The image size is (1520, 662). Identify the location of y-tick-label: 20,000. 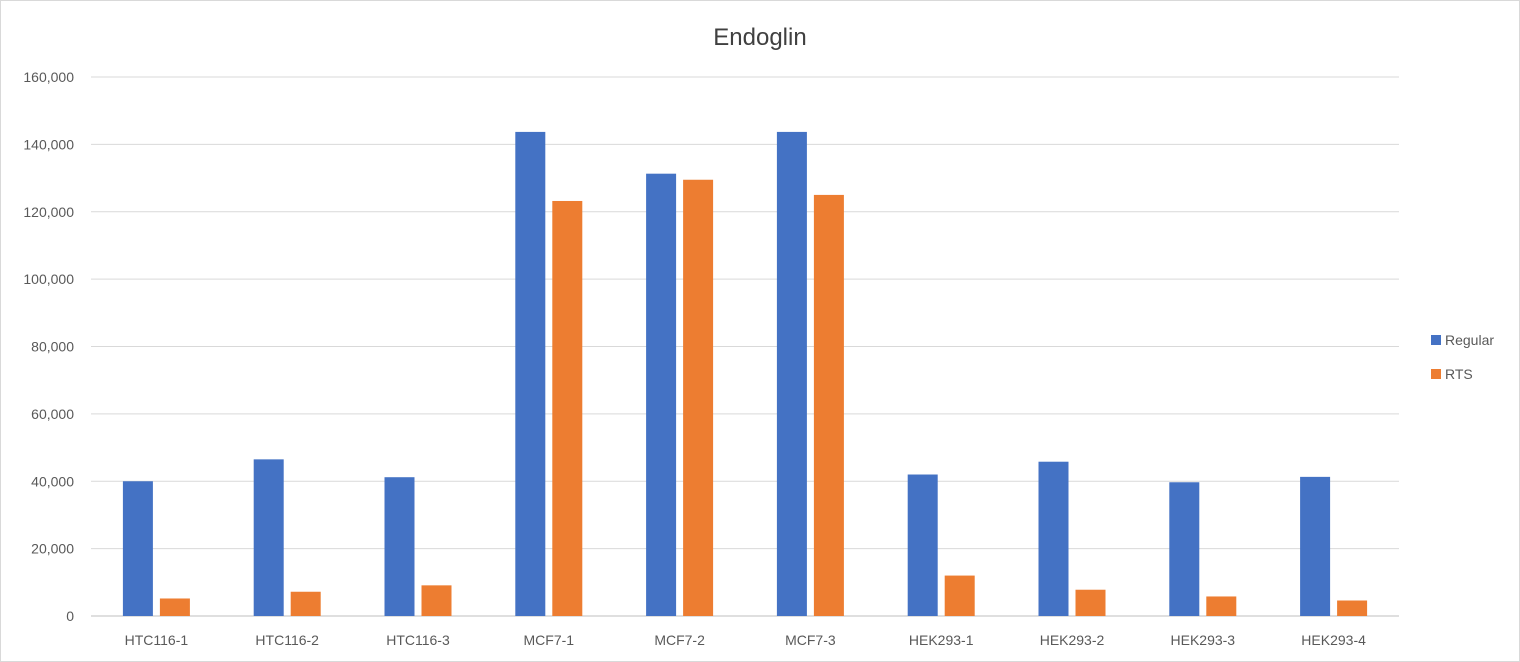
(52, 549).